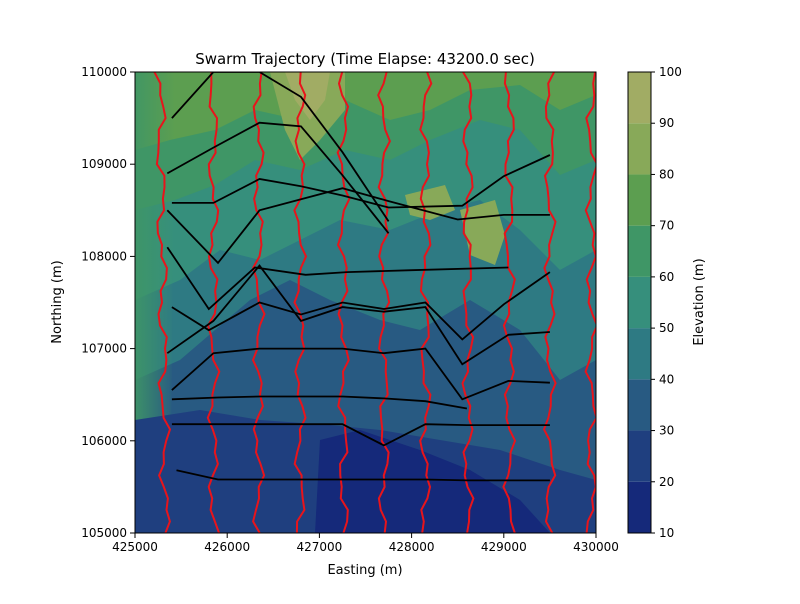  What do you see at coordinates (108, 302) in the screenshot?
I see `y-axis: 105000 106000 107000 108000 109000 110000` at bounding box center [108, 302].